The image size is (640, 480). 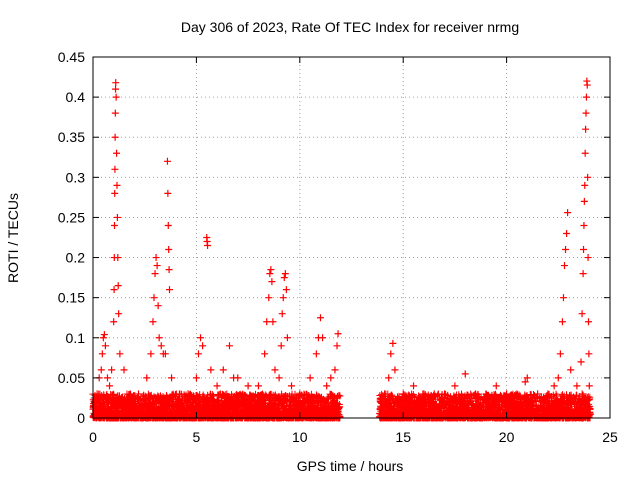 What do you see at coordinates (71, 137) in the screenshot?
I see `y-tick-label: 0.35` at bounding box center [71, 137].